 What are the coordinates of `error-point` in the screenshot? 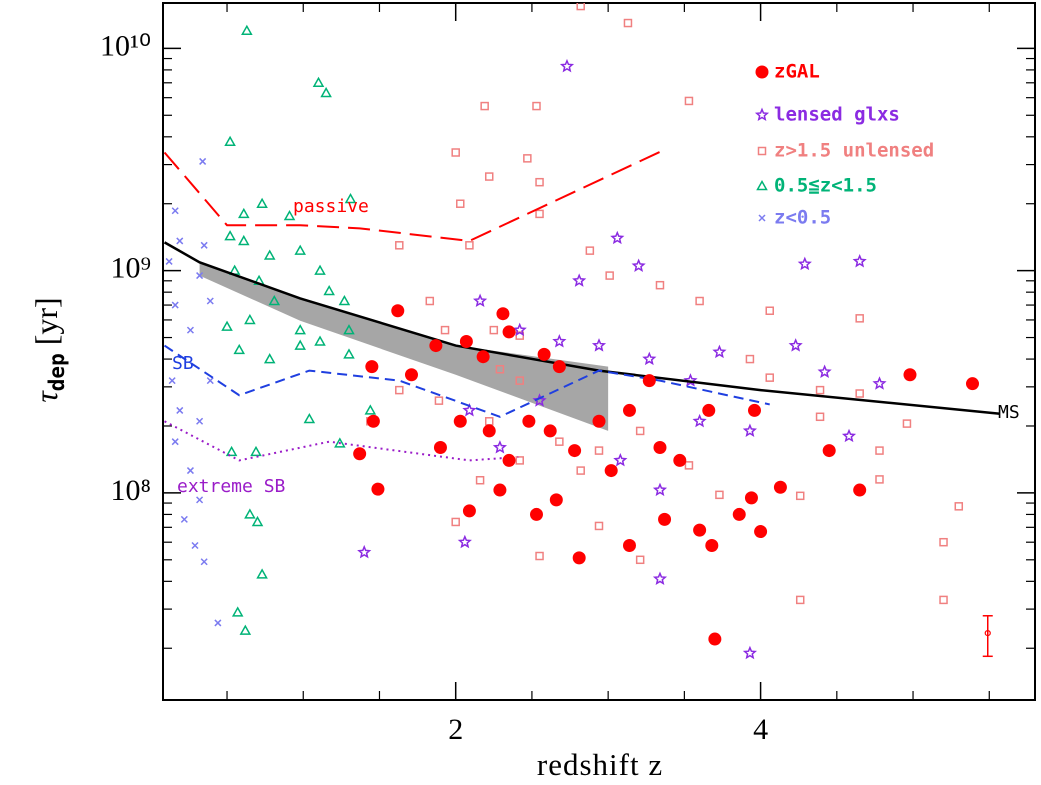 It's located at (987, 633).